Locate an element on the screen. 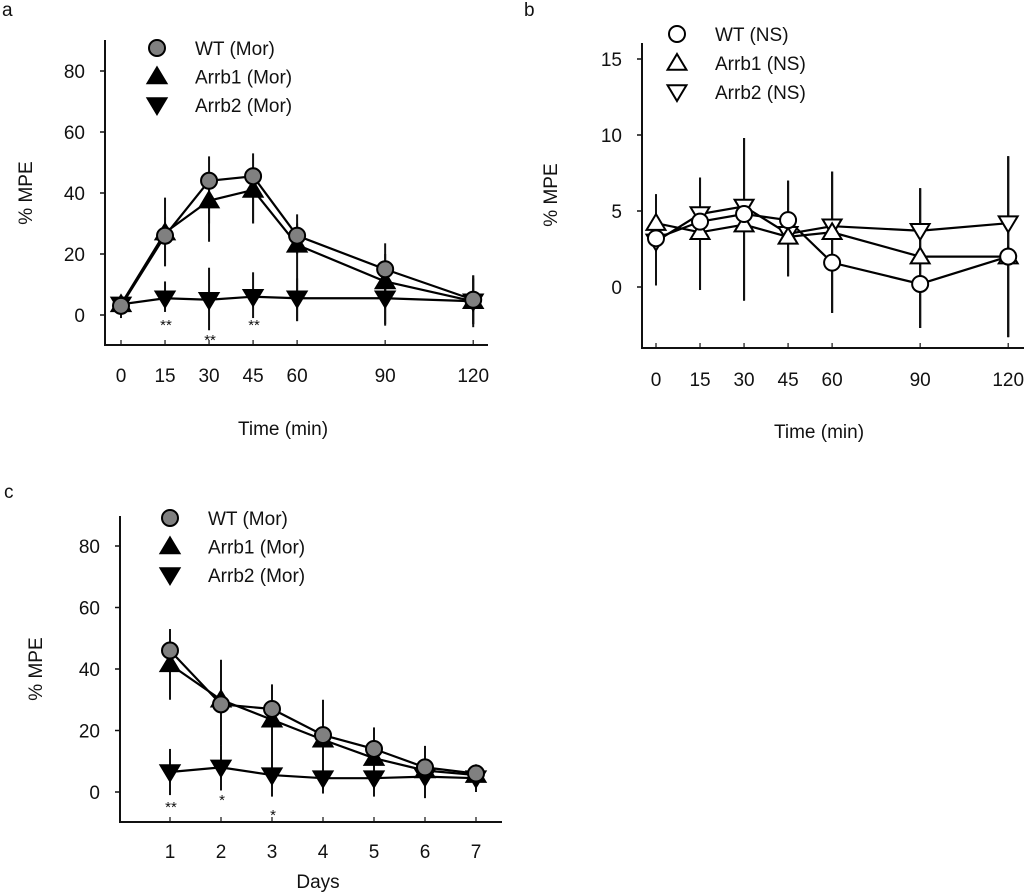  legend-label-2: Arrb1 (NS) is located at coordinates (760, 64).